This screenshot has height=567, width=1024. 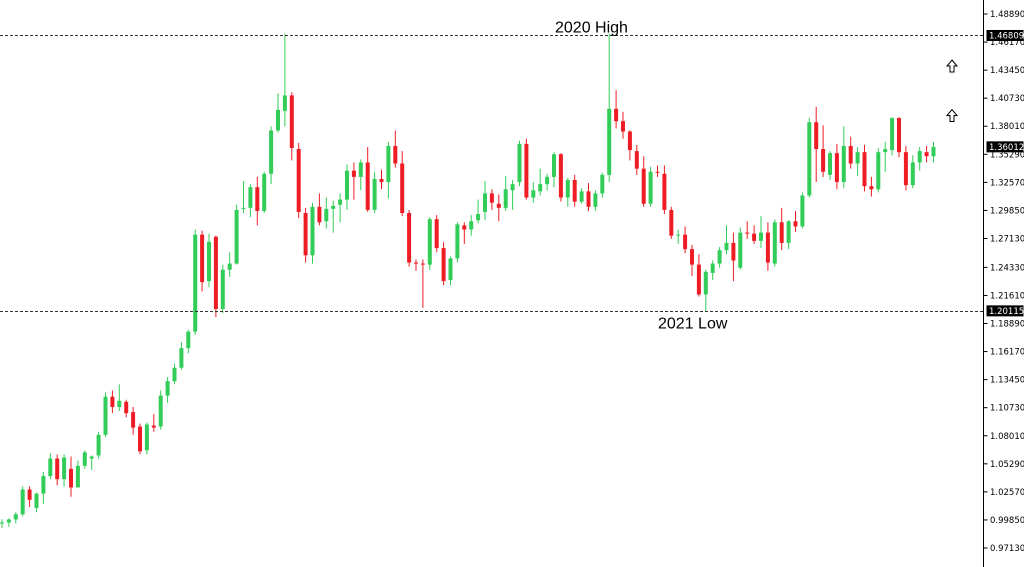 I want to click on y-tick-label: 1.40730, so click(x=1007, y=99).